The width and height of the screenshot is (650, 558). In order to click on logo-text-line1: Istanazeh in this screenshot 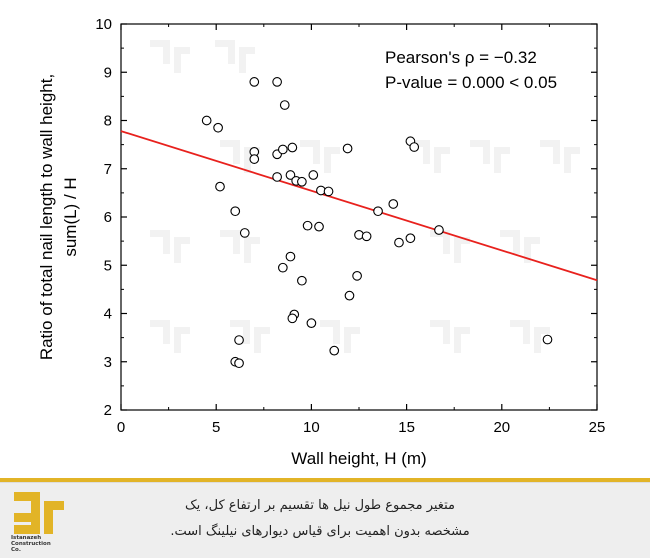, I will do `click(26, 538)`.